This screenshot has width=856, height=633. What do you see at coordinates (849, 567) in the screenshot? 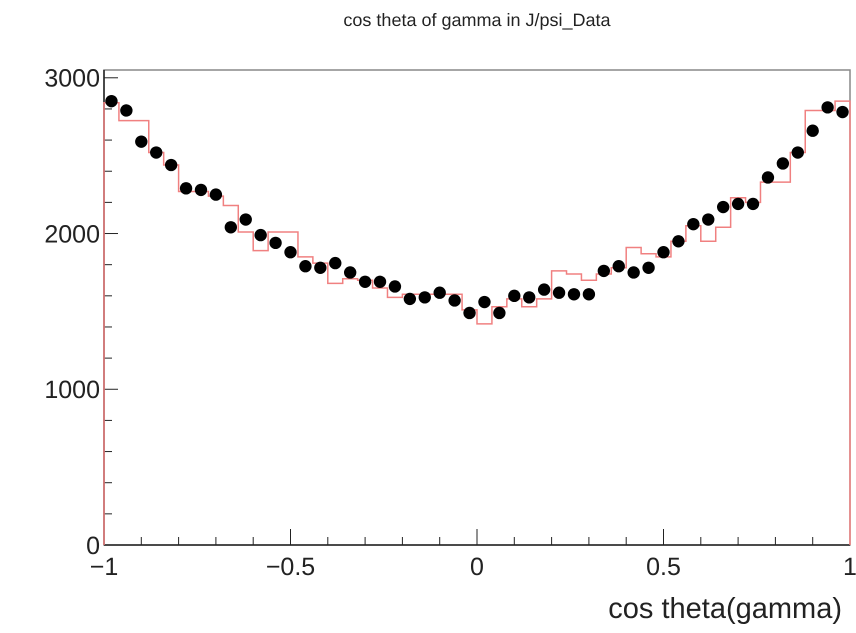
I see `x-tick-label: 1` at bounding box center [849, 567].